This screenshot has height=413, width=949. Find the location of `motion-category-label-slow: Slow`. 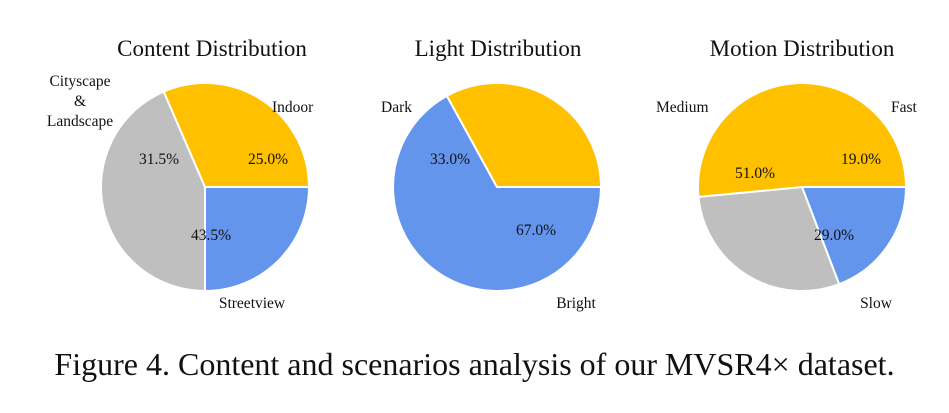

motion-category-label-slow: Slow is located at coordinates (876, 303).